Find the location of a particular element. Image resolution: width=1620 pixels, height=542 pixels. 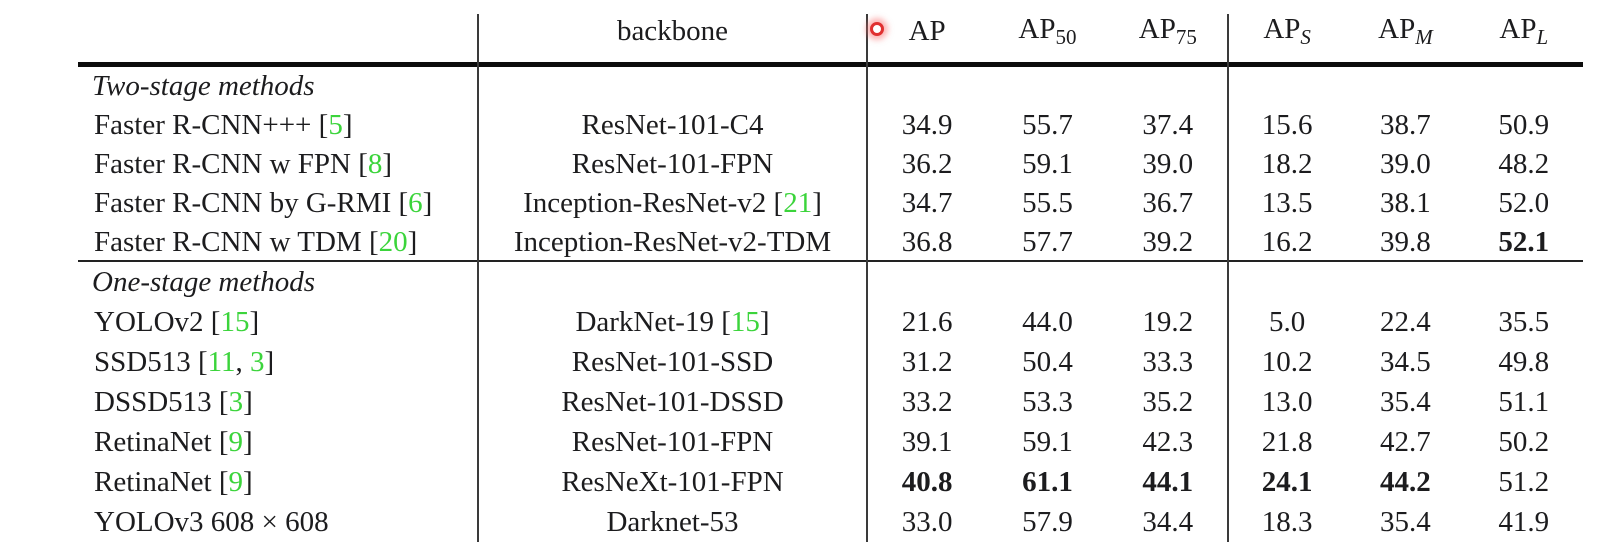

ap75-cell: 34.4 is located at coordinates (1168, 521).